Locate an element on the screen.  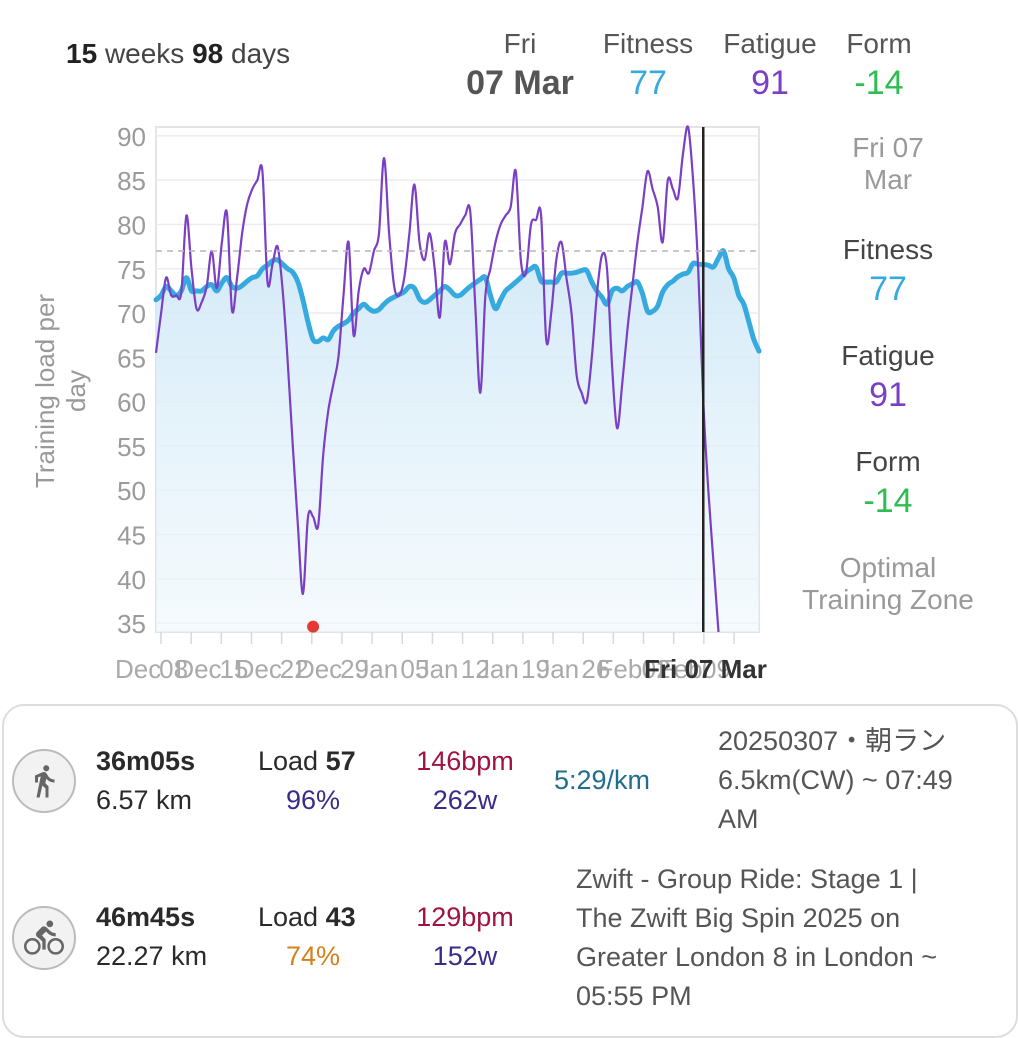
run-description: 20250307・朝ラン 6.5km(CW) ~ 07:49 AM is located at coordinates (863, 780).